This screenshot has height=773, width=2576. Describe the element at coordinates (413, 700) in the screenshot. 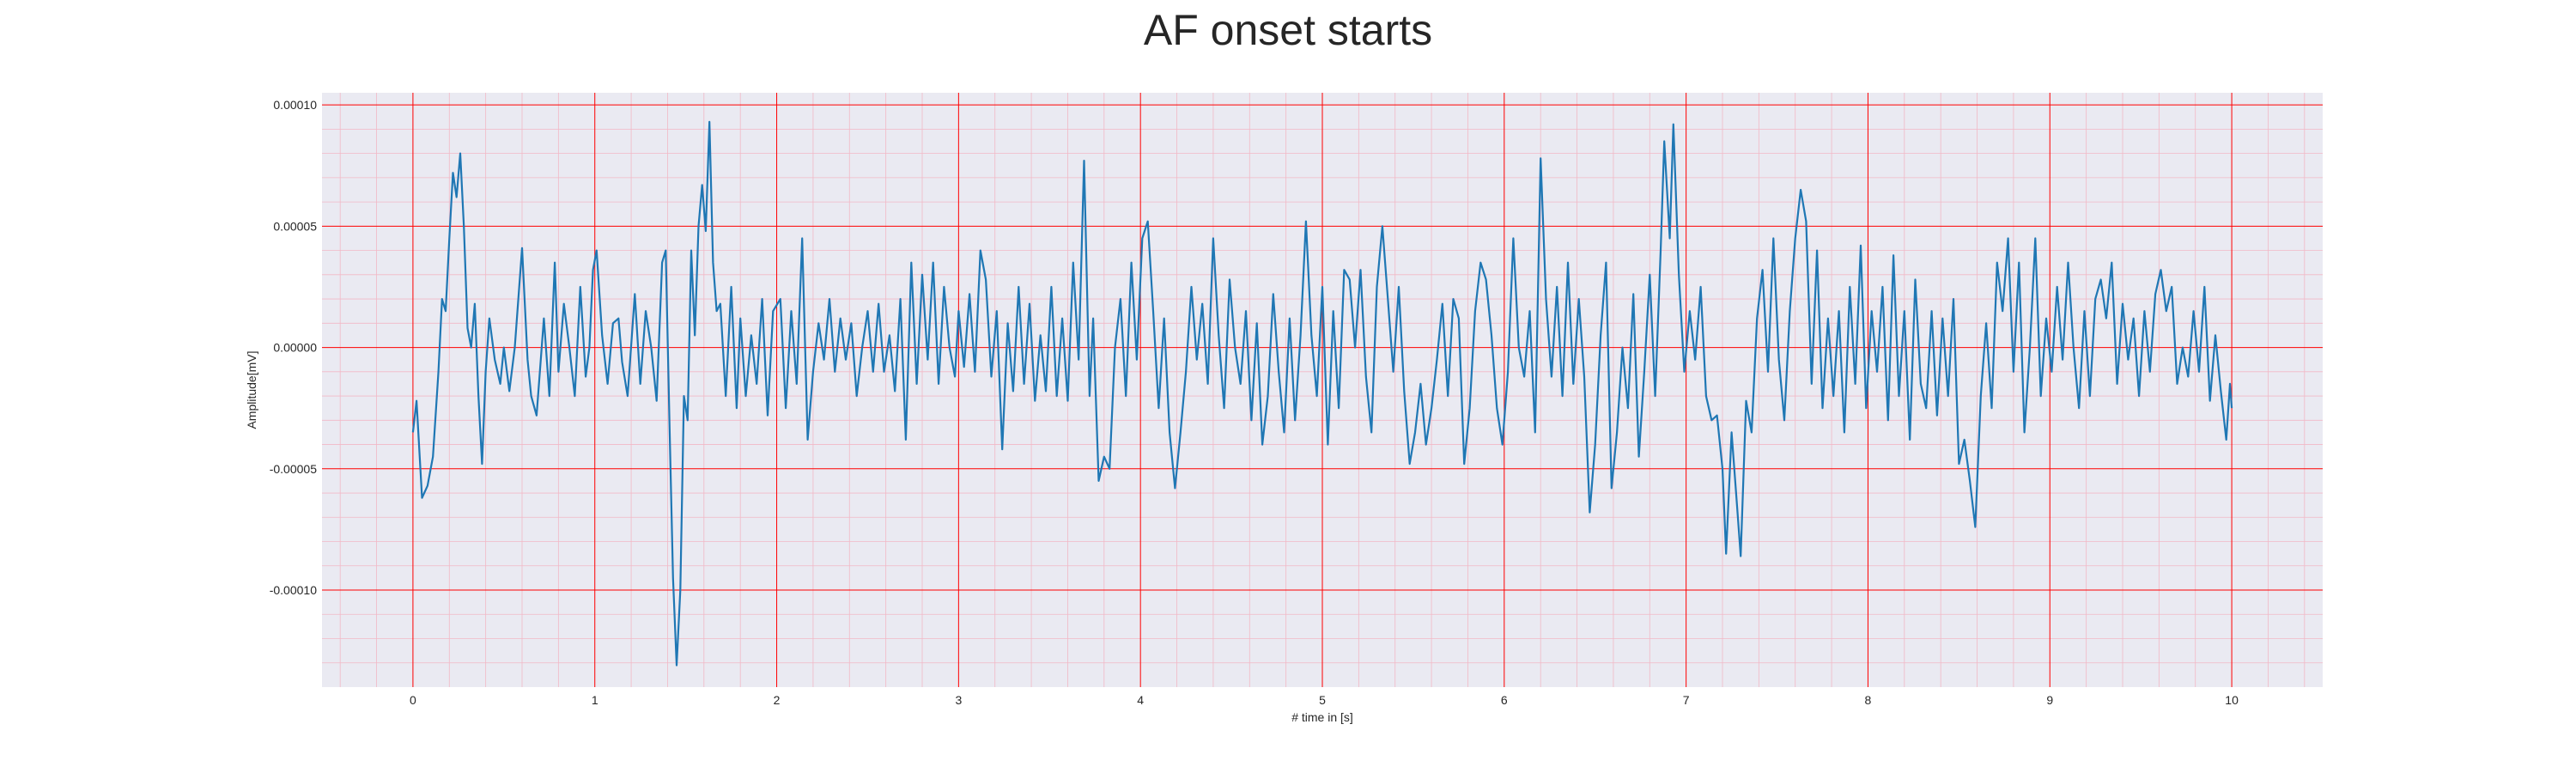

I see `x-tick-label: 0` at that location.